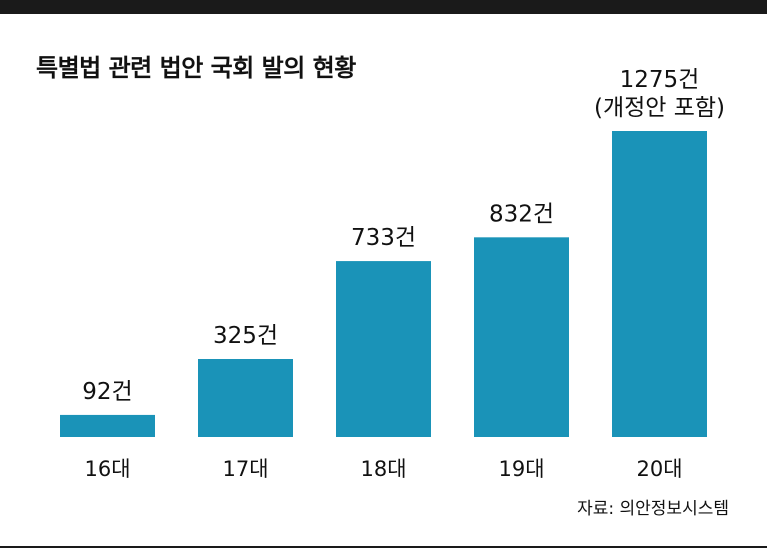 This screenshot has width=767, height=558. What do you see at coordinates (659, 284) in the screenshot?
I see `bar-20대` at bounding box center [659, 284].